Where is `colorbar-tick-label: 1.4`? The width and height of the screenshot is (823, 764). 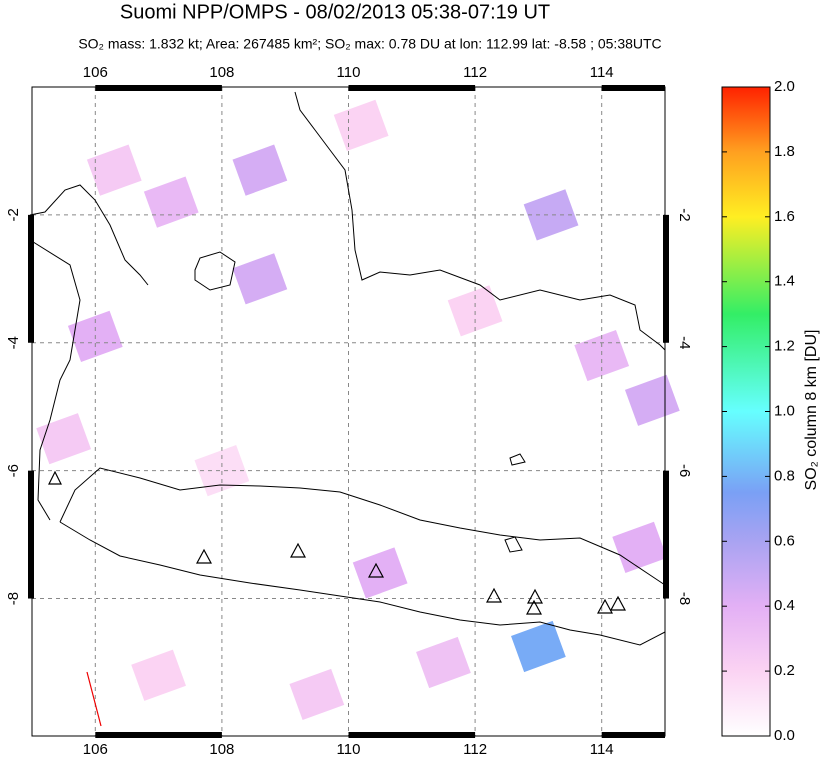
colorbar-tick-label: 1.4 is located at coordinates (784, 281).